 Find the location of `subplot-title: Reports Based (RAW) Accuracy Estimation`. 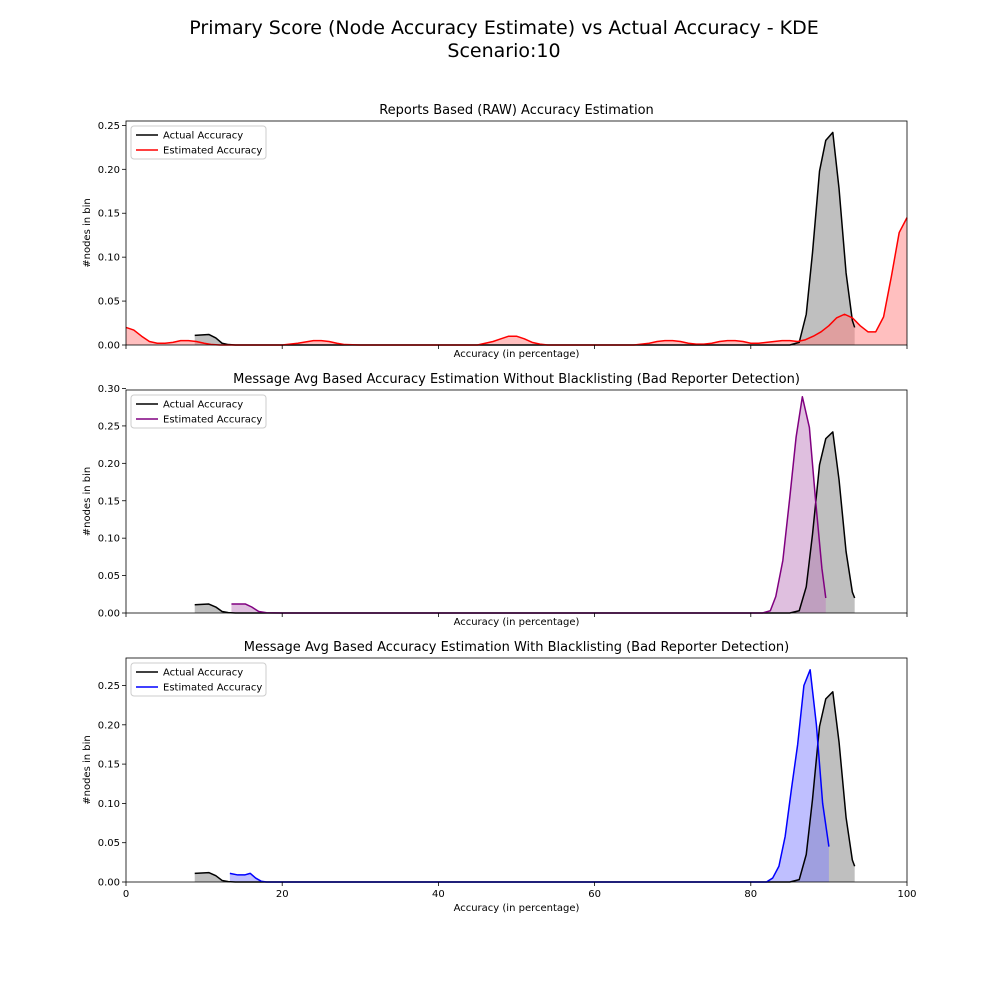

subplot-title: Reports Based (RAW) Accuracy Estimation is located at coordinates (516, 110).